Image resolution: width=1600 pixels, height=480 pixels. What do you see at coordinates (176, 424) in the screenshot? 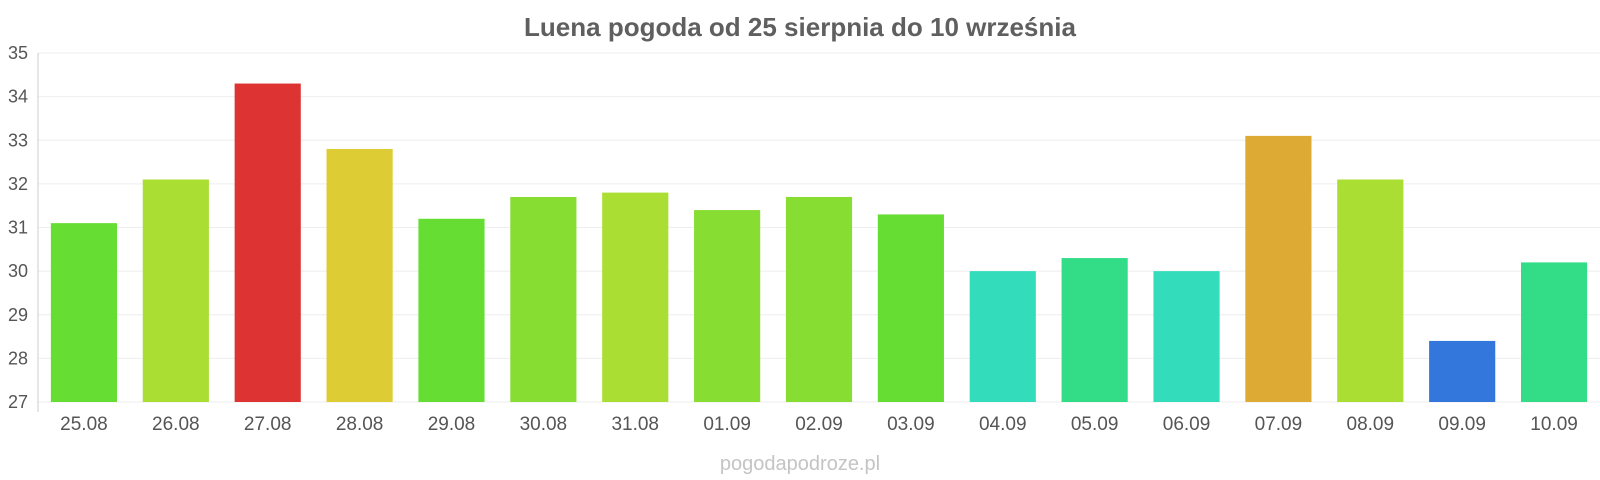
I see `x-tick-label: 26.08` at bounding box center [176, 424].